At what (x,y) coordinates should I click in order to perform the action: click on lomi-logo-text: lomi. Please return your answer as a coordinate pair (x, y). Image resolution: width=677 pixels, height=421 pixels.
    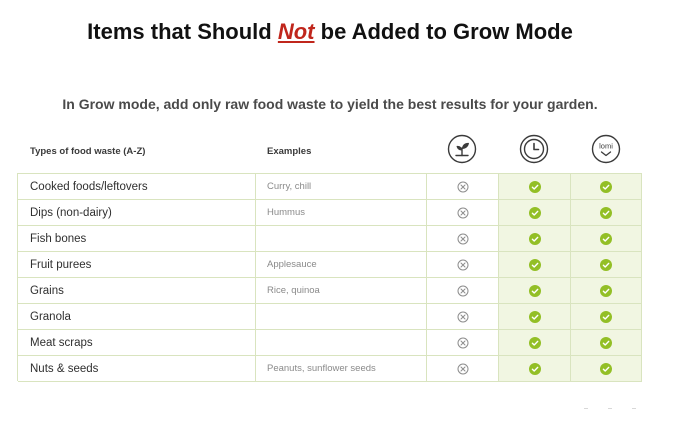
    Looking at the image, I should click on (606, 146).